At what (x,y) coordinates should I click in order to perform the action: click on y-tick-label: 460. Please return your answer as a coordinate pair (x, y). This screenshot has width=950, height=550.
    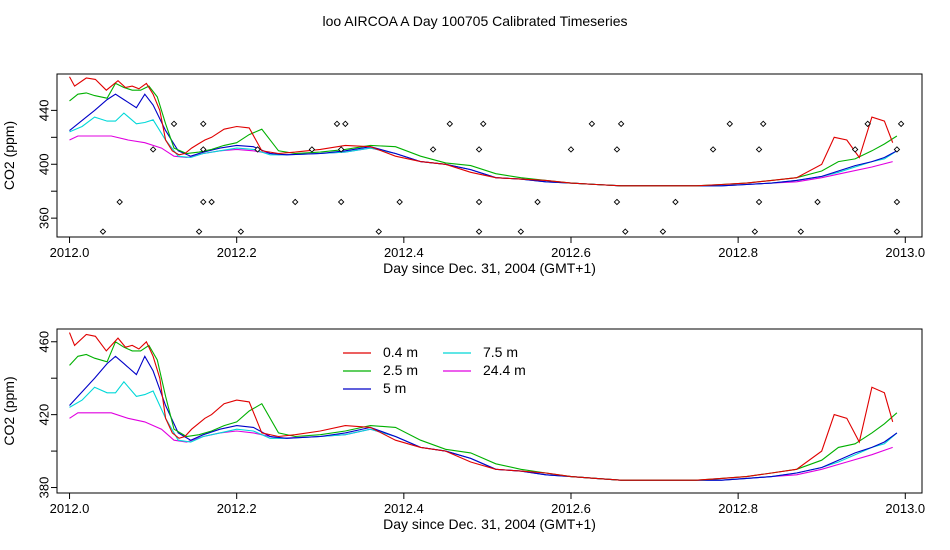
    Looking at the image, I should click on (43, 342).